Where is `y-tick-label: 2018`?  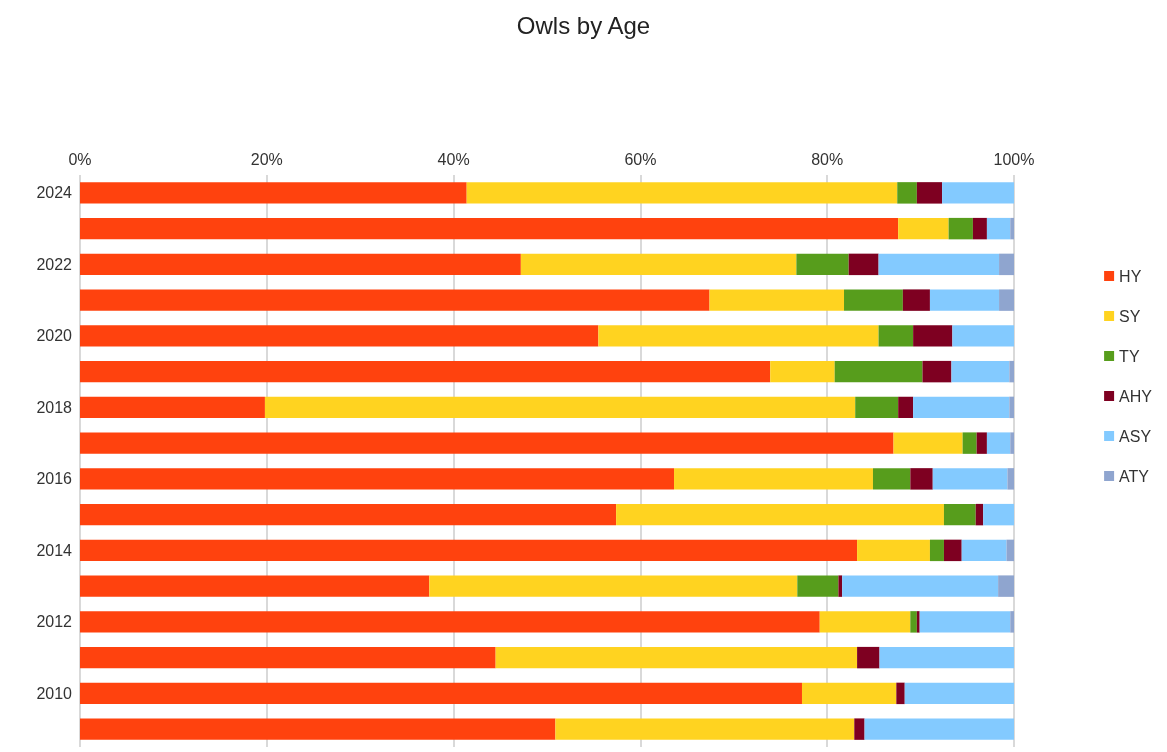
y-tick-label: 2018 is located at coordinates (54, 407).